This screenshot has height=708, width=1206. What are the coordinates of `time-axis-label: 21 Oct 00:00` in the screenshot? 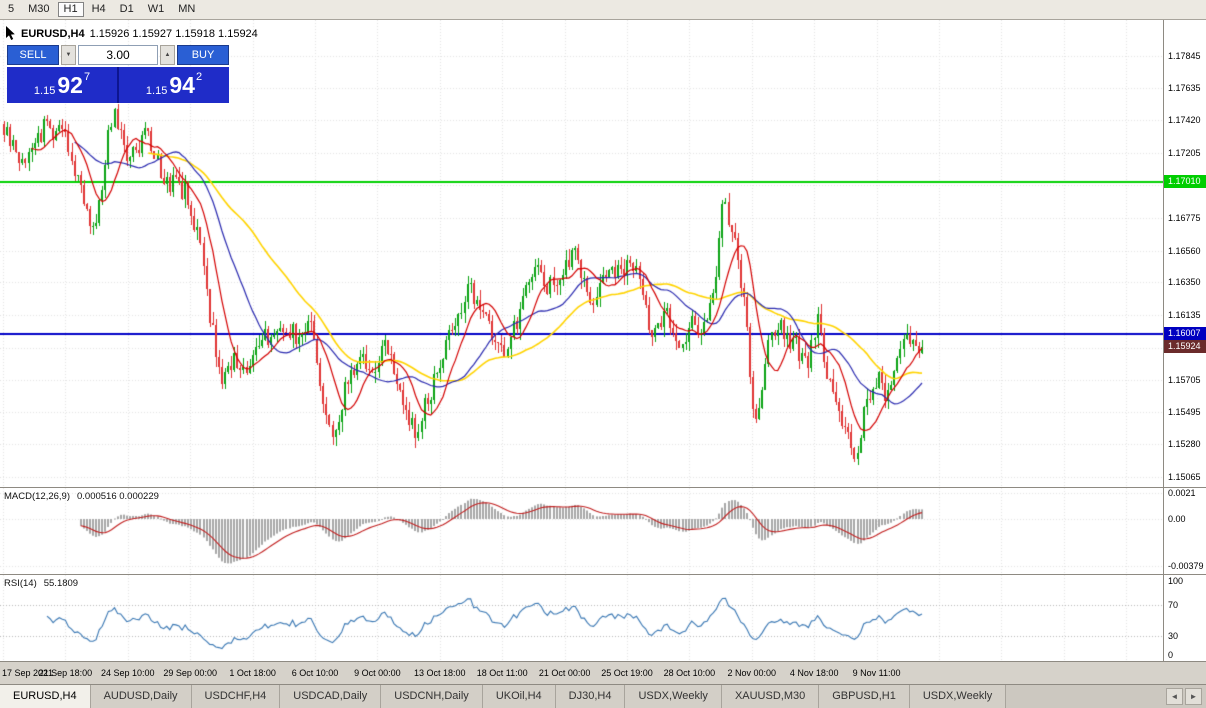 It's located at (564, 673).